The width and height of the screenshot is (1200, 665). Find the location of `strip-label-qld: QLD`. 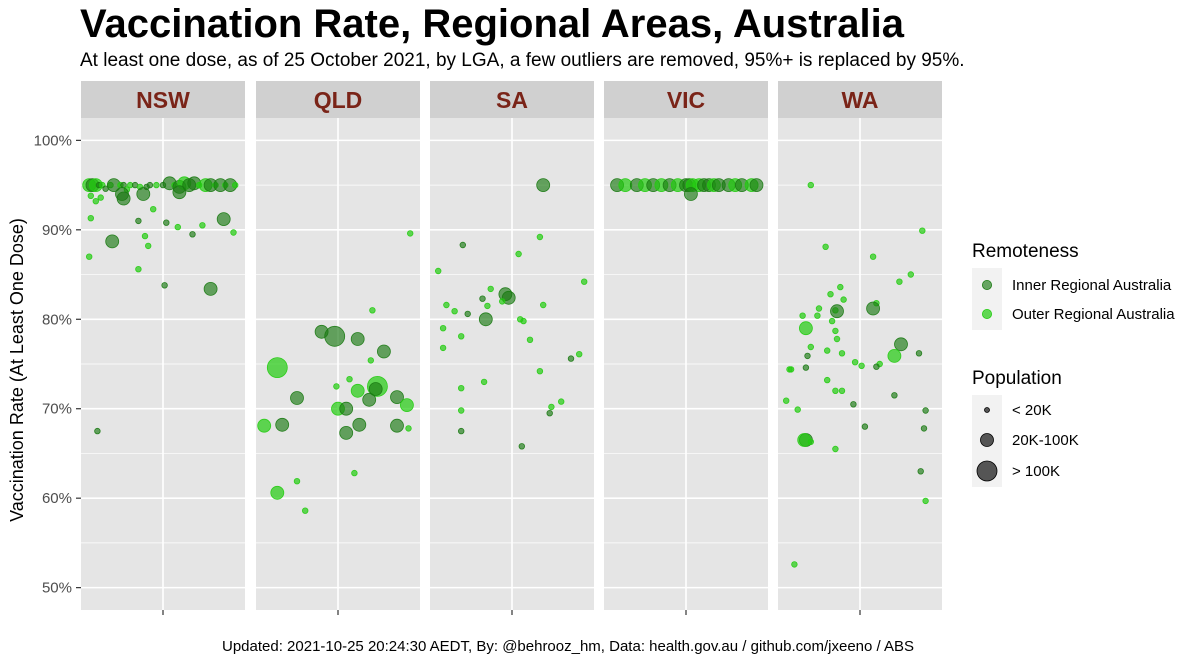

strip-label-qld: QLD is located at coordinates (338, 100).